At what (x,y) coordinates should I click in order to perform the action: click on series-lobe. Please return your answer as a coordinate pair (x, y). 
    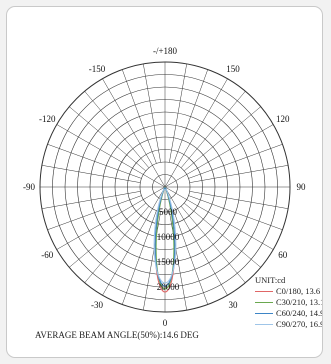
    Looking at the image, I should click on (165, 236).